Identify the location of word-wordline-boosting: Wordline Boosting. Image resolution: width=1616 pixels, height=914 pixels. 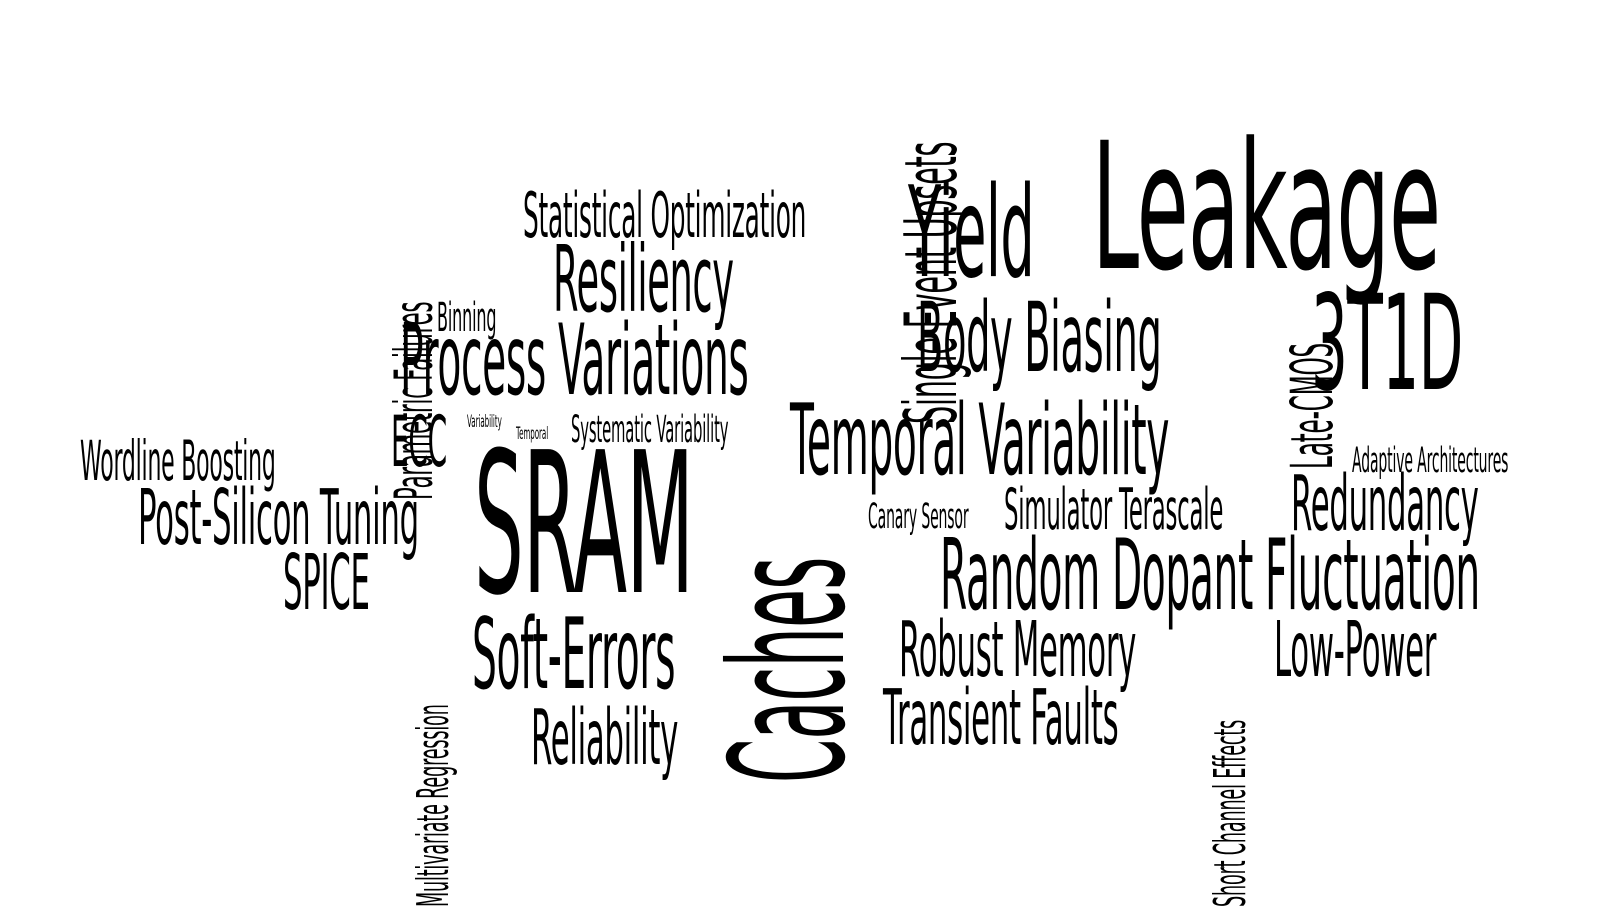
(178, 461).